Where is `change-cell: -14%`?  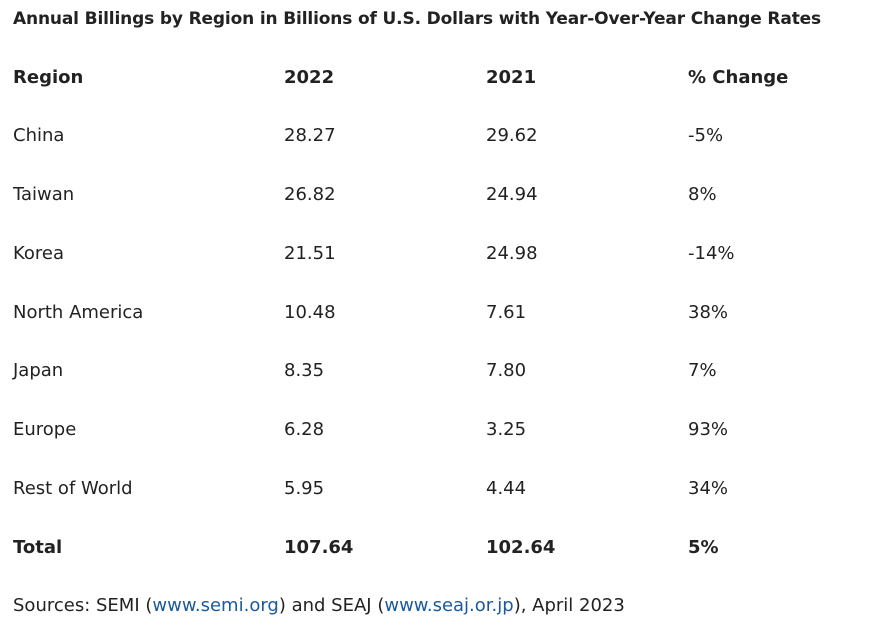
change-cell: -14% is located at coordinates (711, 253).